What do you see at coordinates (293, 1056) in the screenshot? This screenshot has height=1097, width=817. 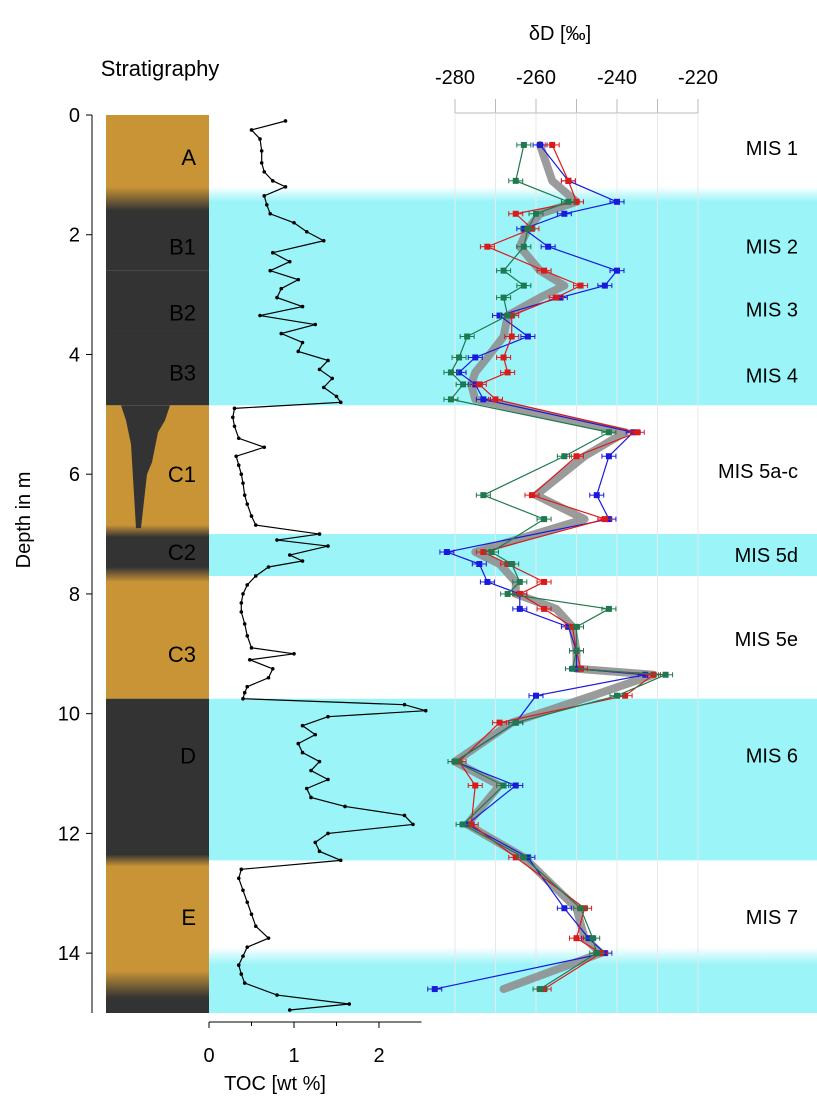 I see `toc-tick-label: 1` at bounding box center [293, 1056].